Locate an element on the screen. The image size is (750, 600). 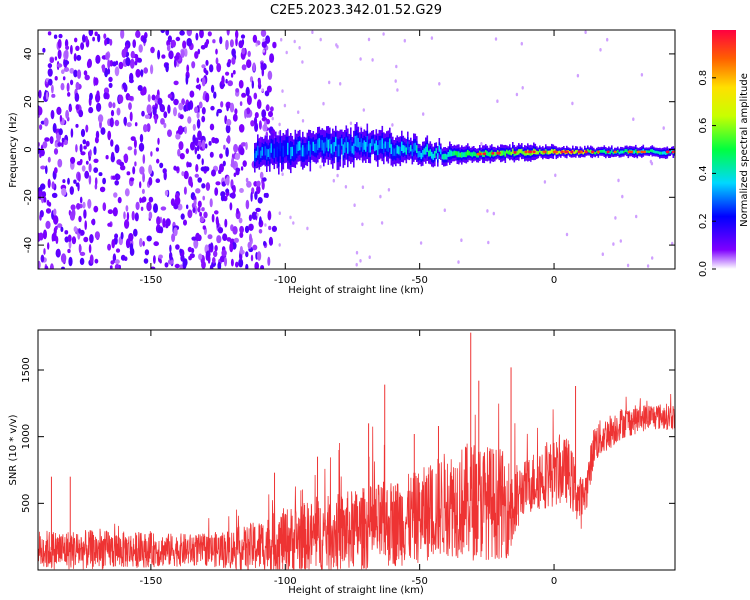
y-tick-label: 1500 is located at coordinates (26, 369).